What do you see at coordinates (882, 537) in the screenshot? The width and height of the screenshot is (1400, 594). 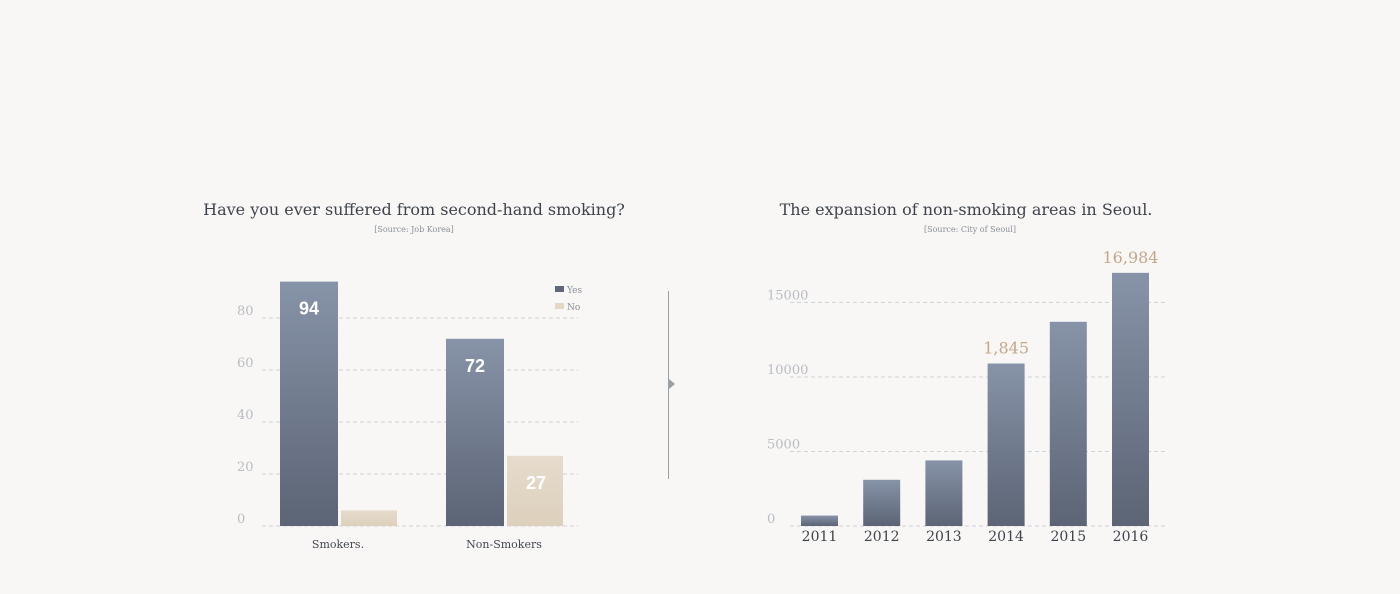 I see `x-tick-label: 2012` at bounding box center [882, 537].